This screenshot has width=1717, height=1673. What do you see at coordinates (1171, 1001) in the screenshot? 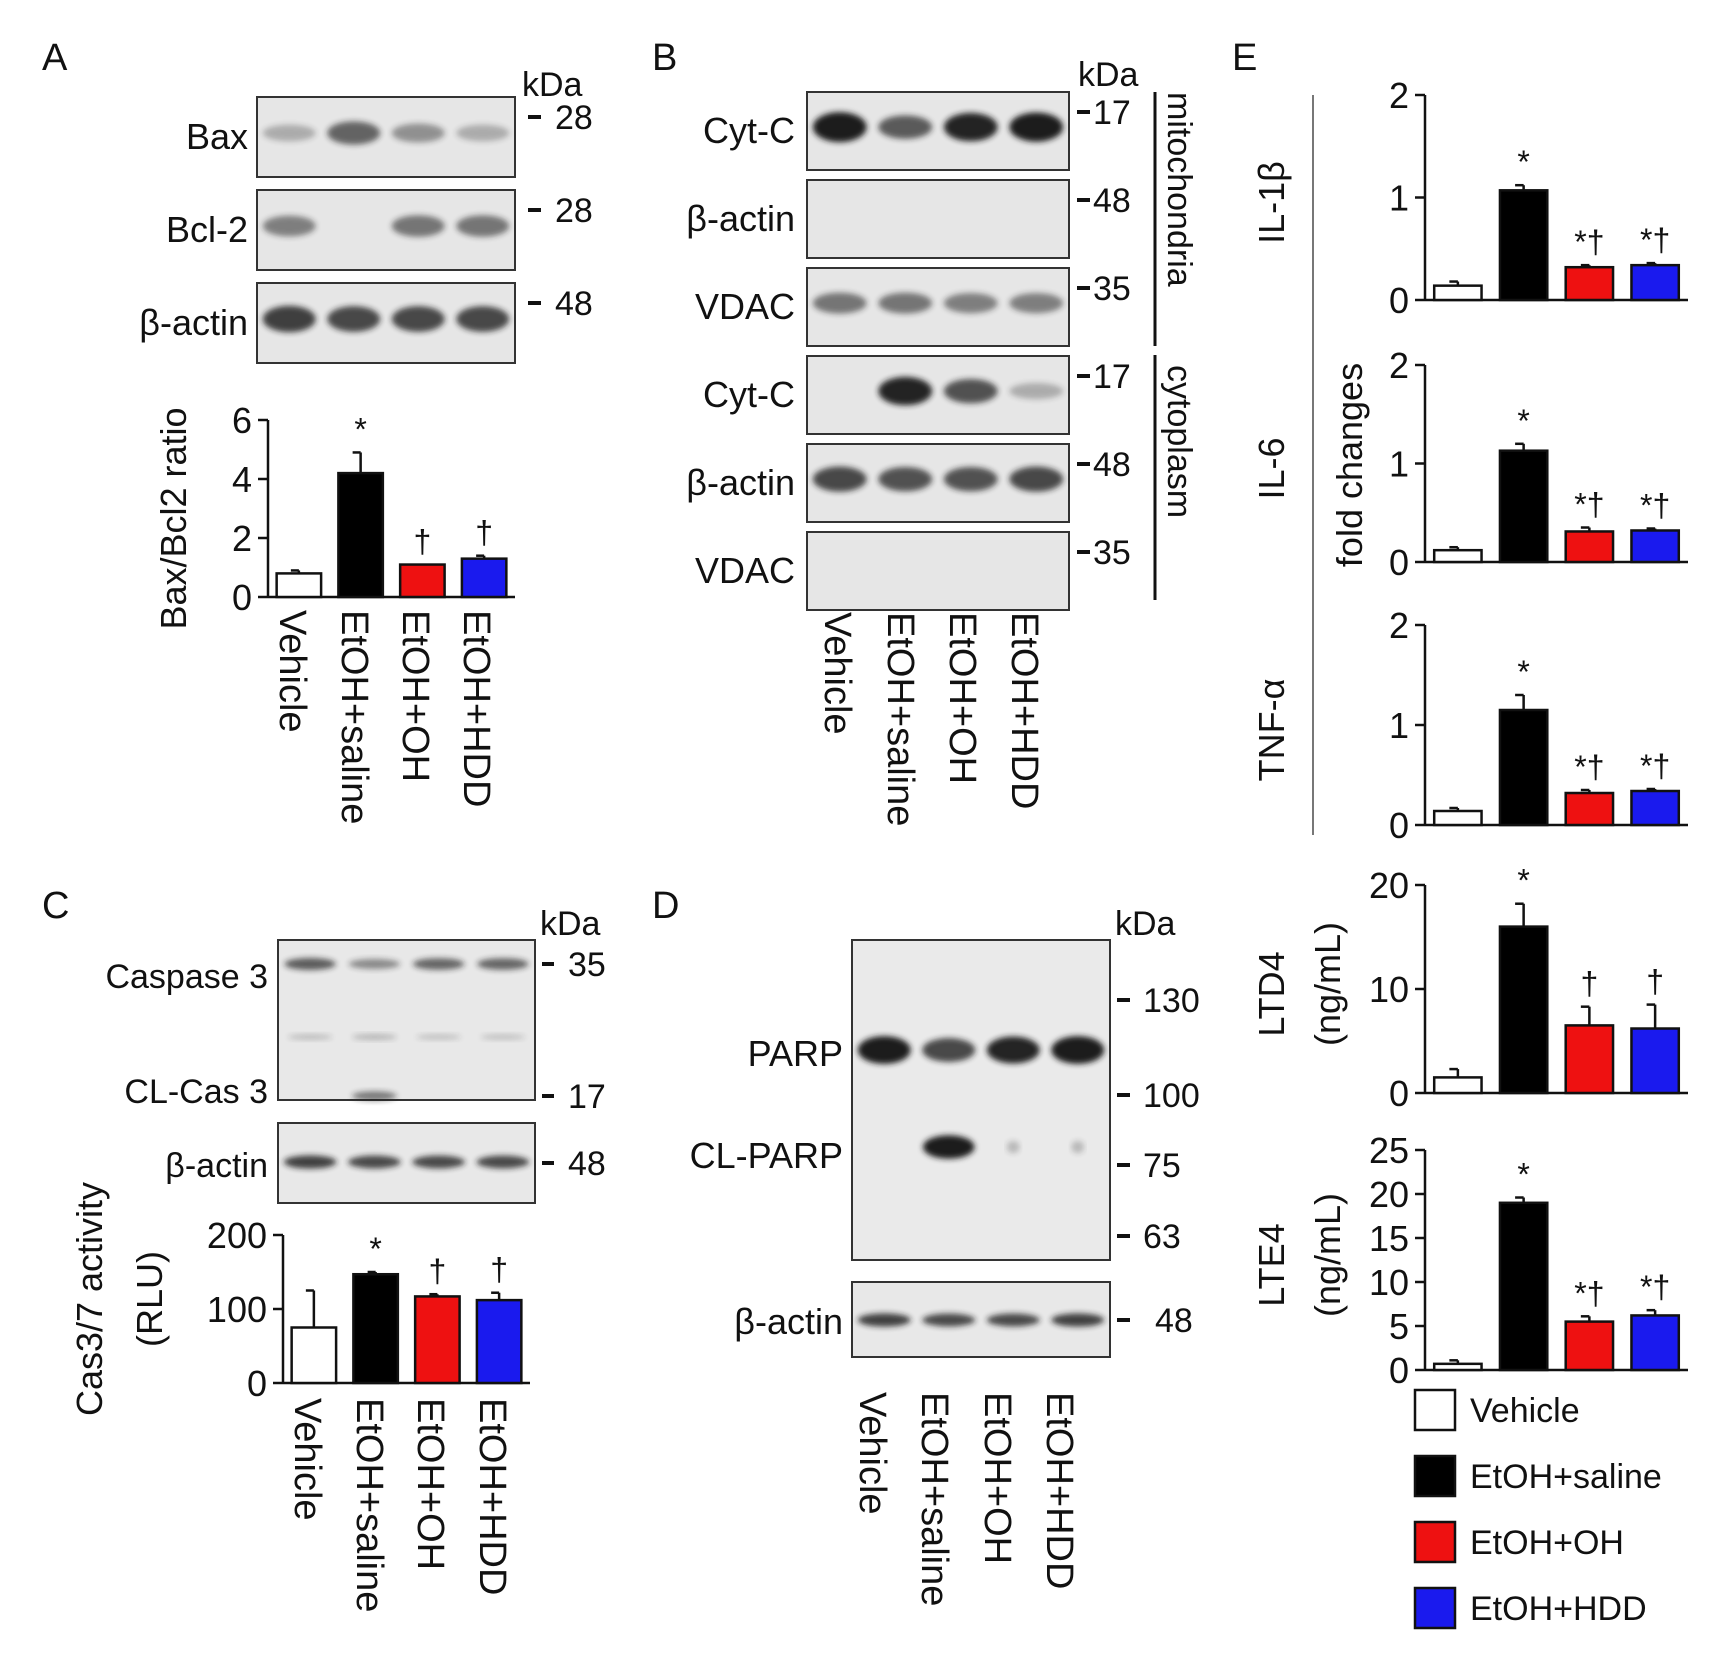
I see `kda-marker: 130` at bounding box center [1171, 1001].